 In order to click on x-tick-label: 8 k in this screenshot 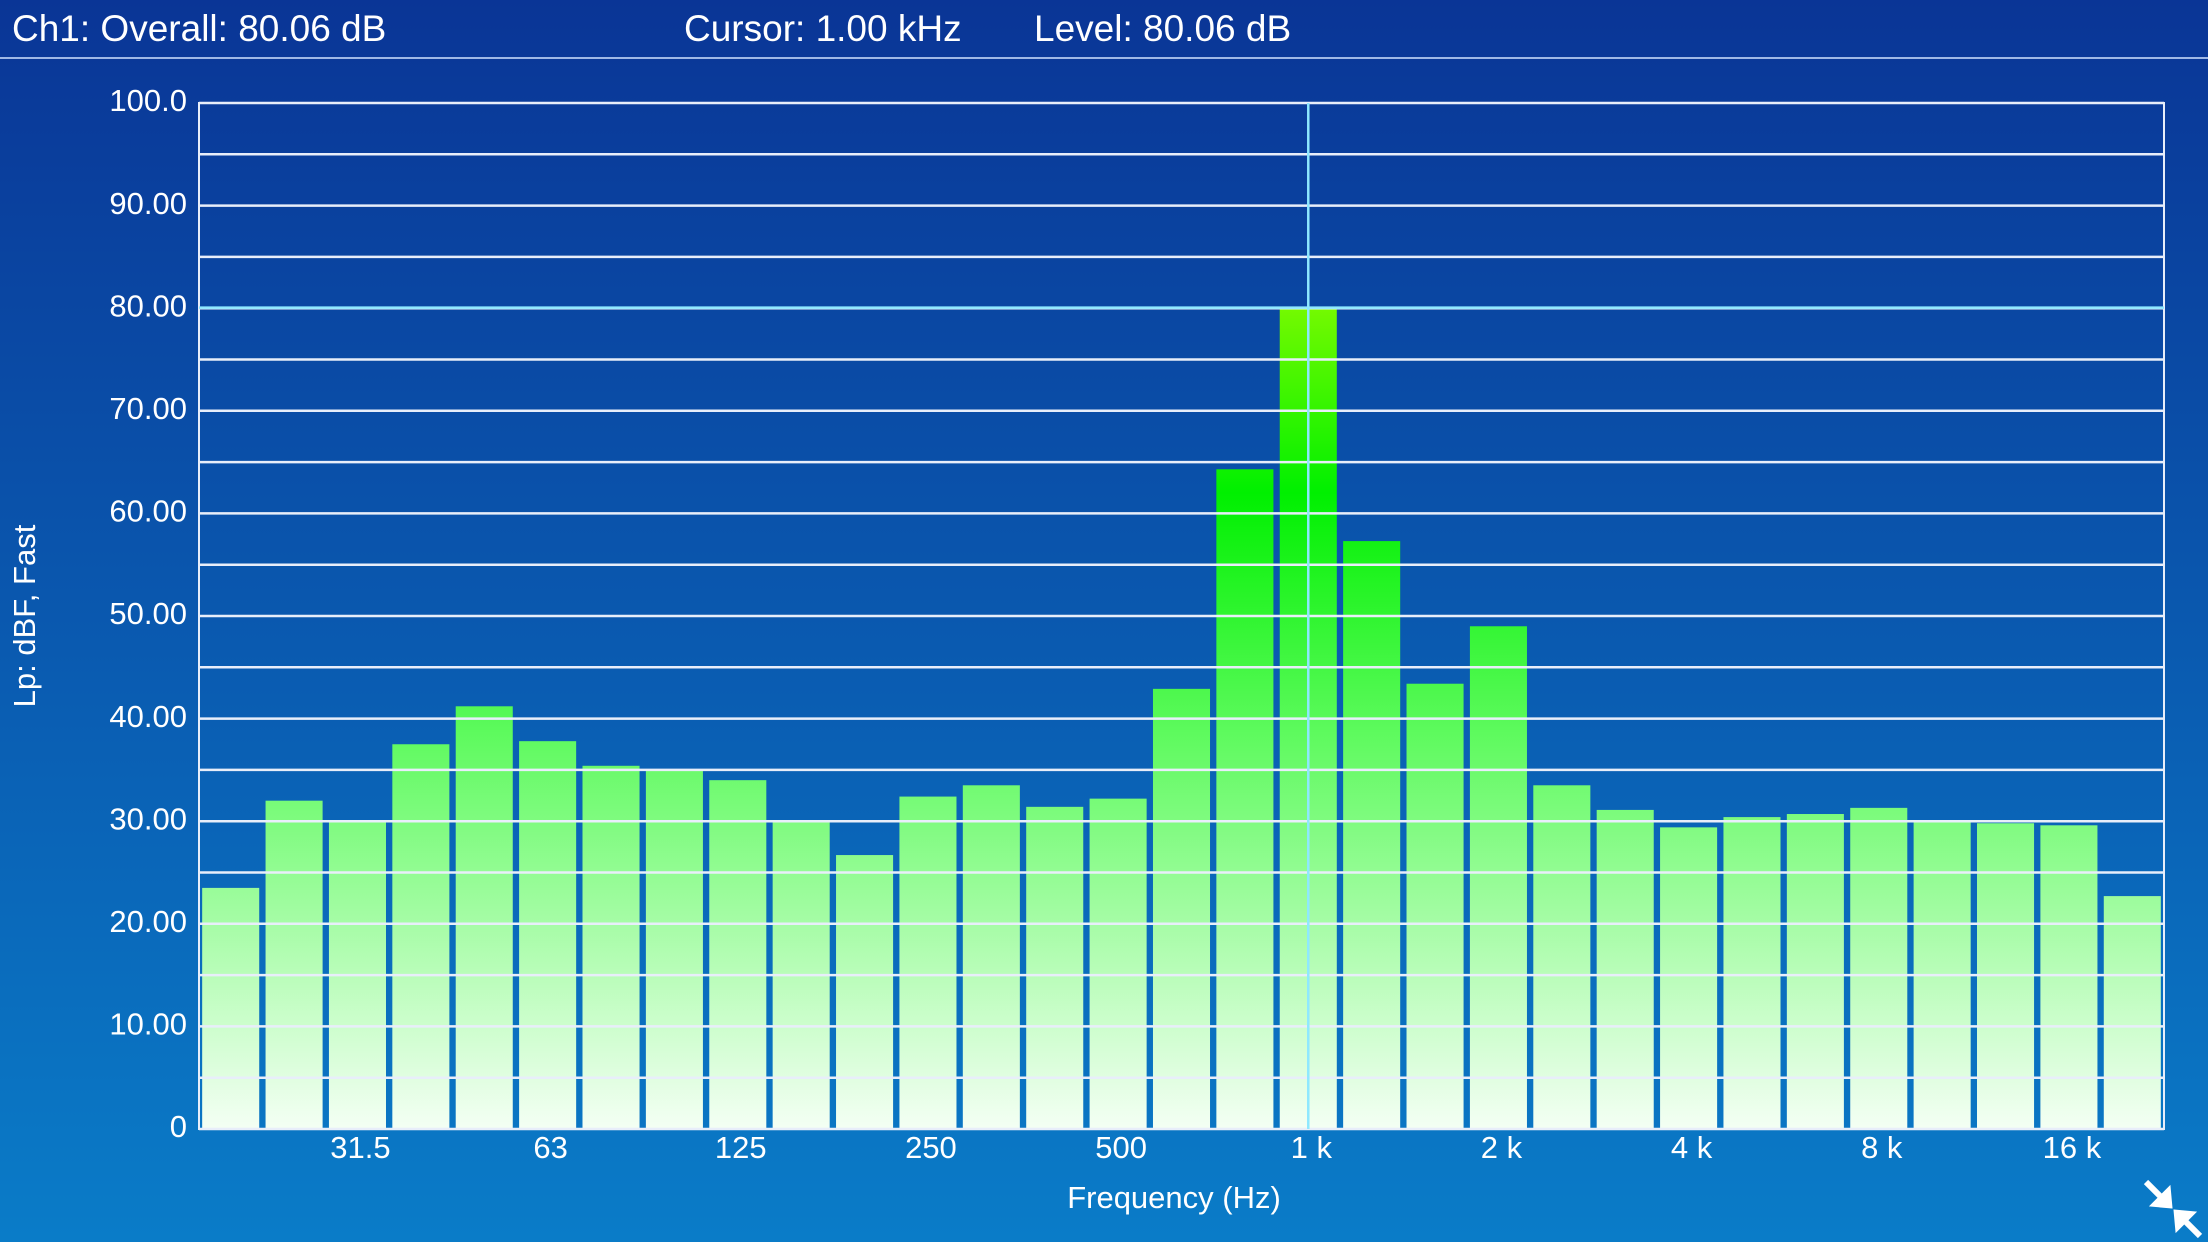, I will do `click(1882, 1147)`.